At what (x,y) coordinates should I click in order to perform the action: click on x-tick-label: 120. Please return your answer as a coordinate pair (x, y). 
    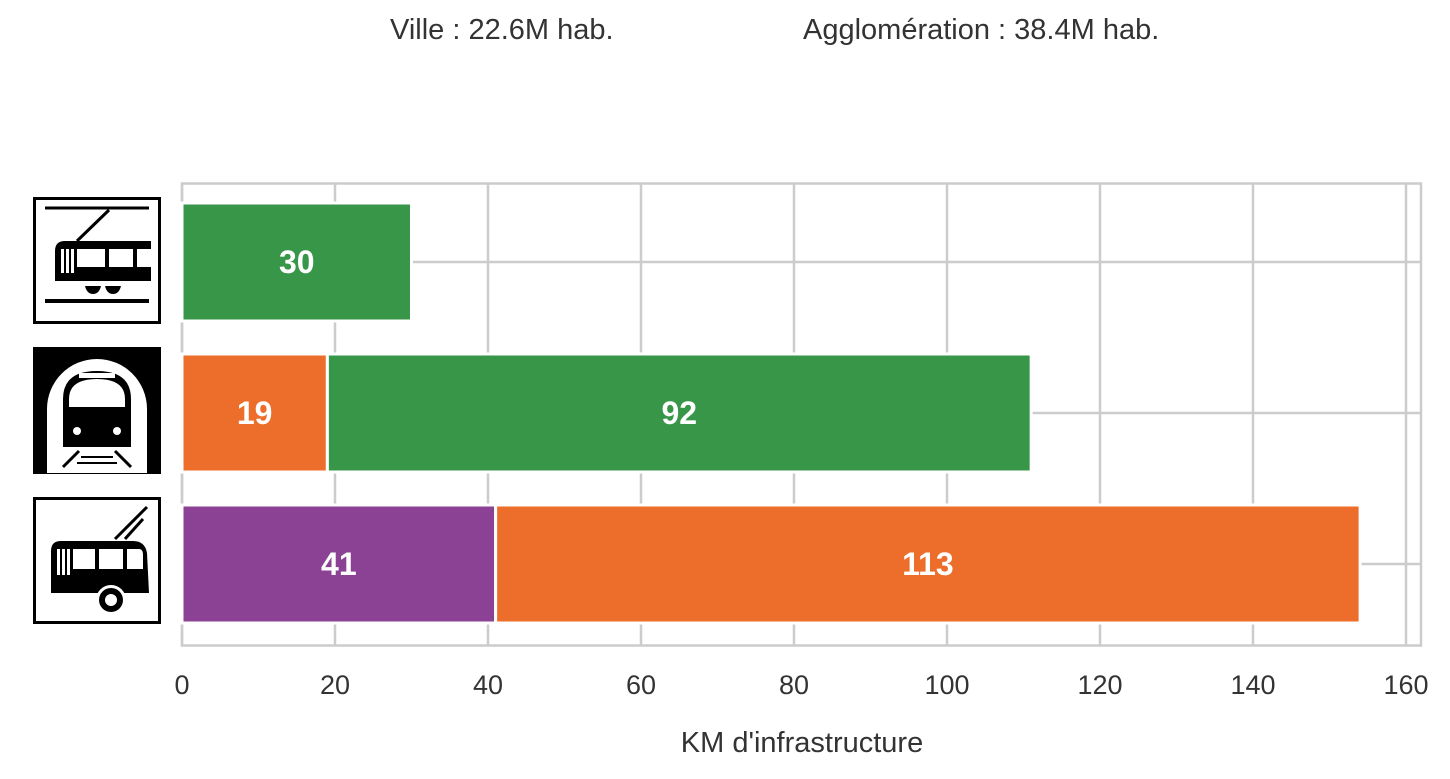
    Looking at the image, I should click on (1099, 685).